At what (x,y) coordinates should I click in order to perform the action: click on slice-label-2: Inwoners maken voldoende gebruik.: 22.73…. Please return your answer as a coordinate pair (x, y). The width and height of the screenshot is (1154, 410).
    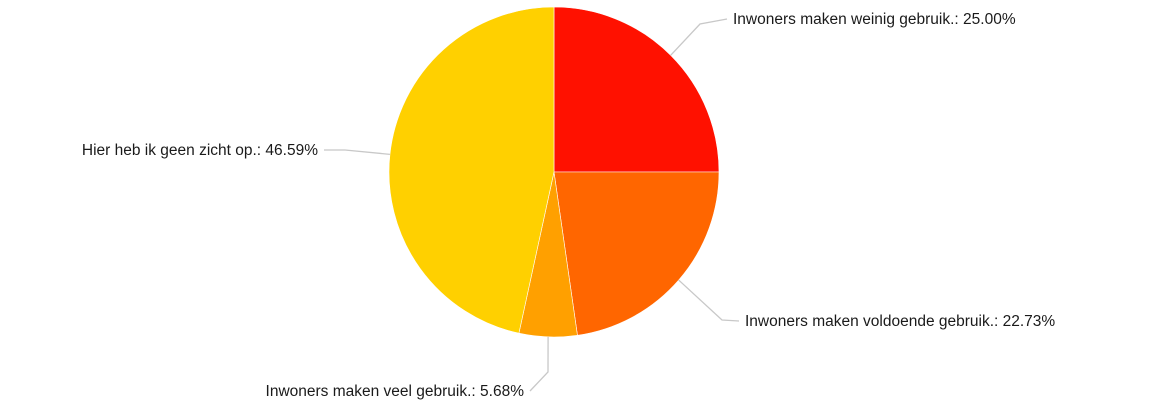
    Looking at the image, I should click on (900, 321).